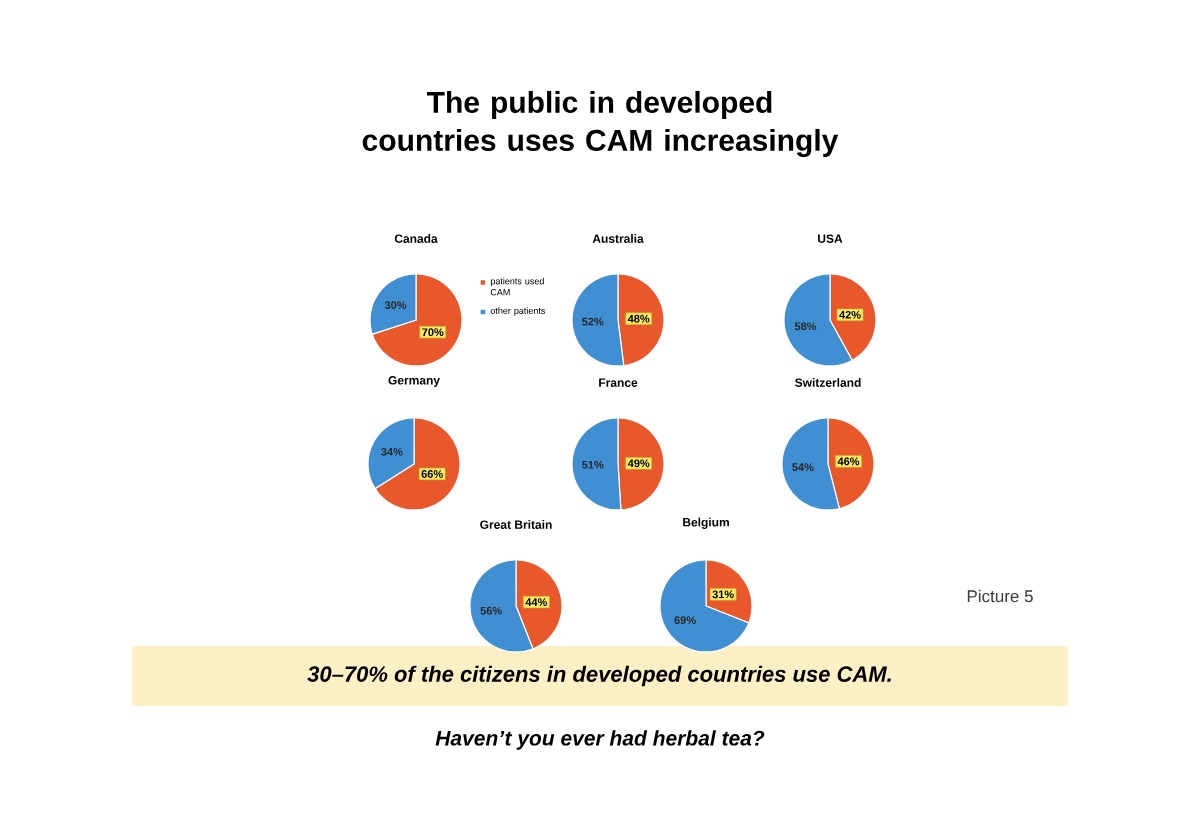  I want to click on text: Haven’t you ever had herbal tea?, so click(600, 740).